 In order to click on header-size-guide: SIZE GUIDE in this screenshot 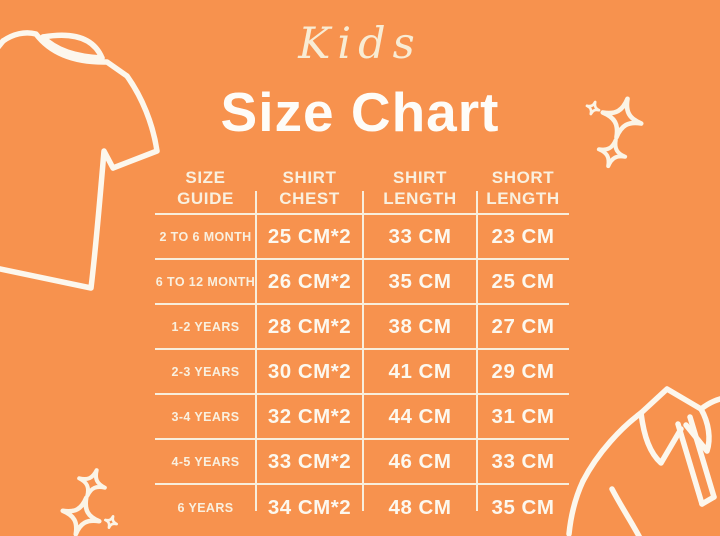, I will do `click(205, 188)`.